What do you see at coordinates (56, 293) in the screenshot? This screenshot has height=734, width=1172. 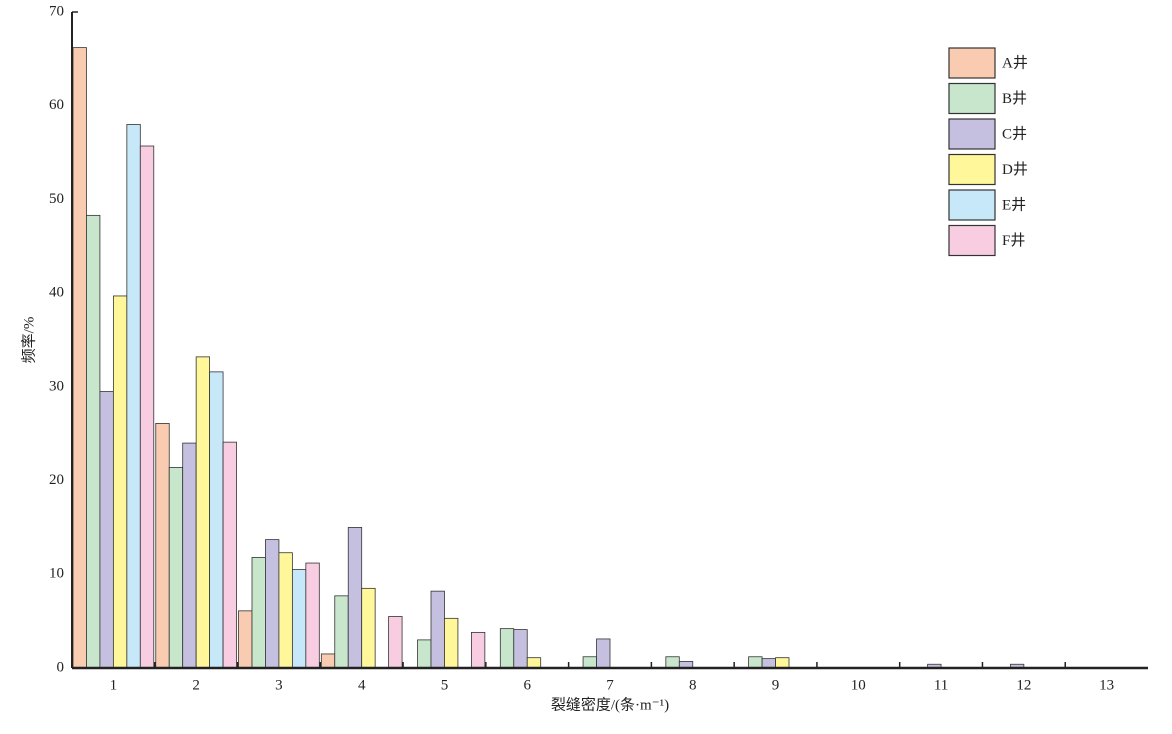 I see `y-tick-label: 40` at bounding box center [56, 293].